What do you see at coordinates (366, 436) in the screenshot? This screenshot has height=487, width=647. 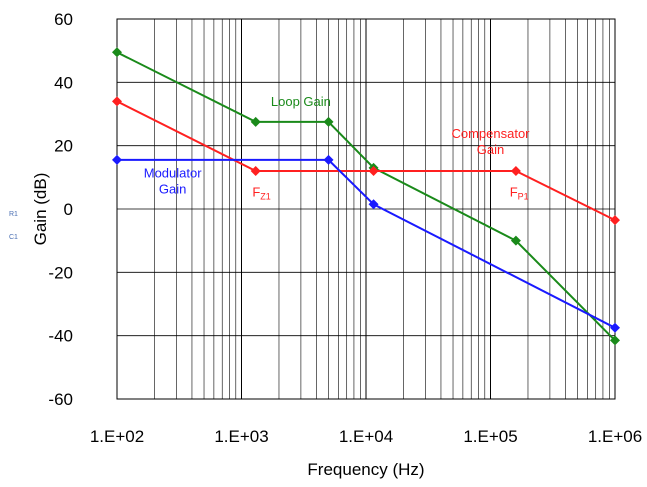 I see `x-tick-label: 1.E+04` at bounding box center [366, 436].